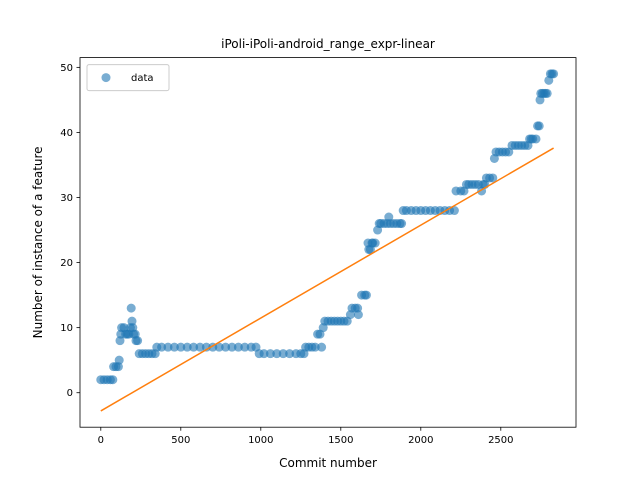  I want to click on legend-box, so click(128, 78).